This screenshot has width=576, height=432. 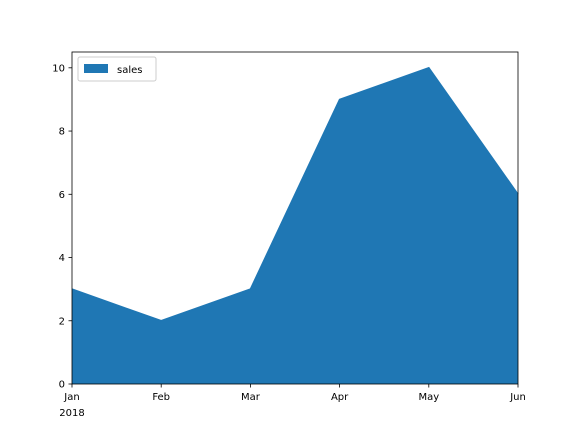 What do you see at coordinates (71, 413) in the screenshot?
I see `x-tick-year-label: 2018` at bounding box center [71, 413].